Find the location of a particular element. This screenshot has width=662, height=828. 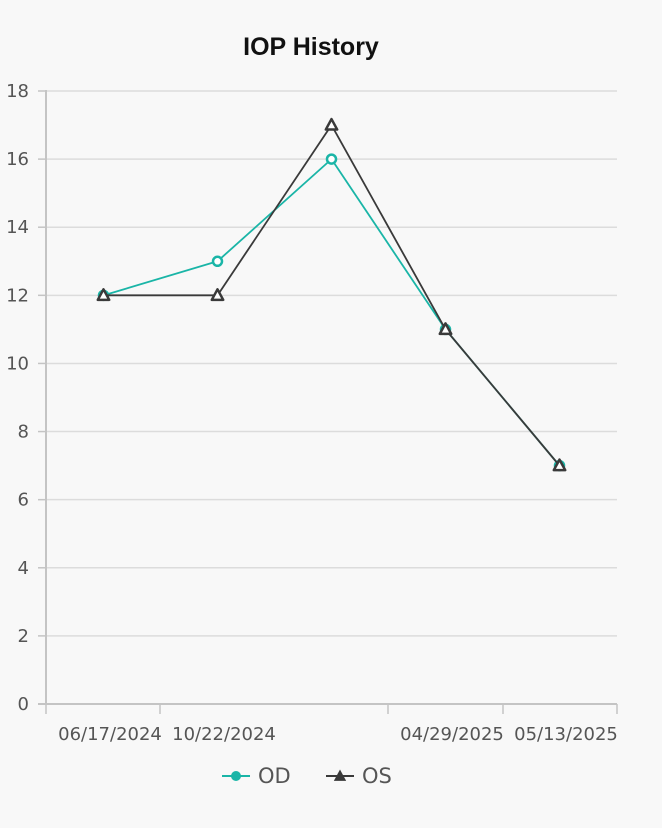

legend-item-od: OD is located at coordinates (256, 776).